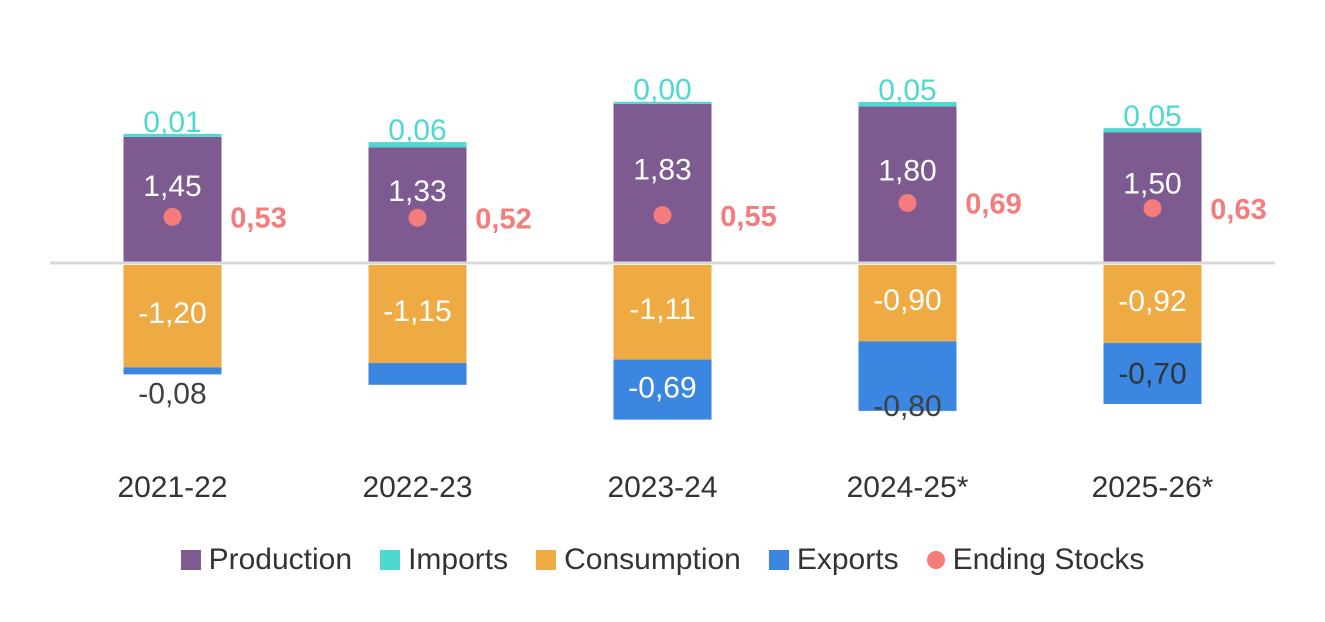  I want to click on label-exports: -0,08, so click(172, 393).